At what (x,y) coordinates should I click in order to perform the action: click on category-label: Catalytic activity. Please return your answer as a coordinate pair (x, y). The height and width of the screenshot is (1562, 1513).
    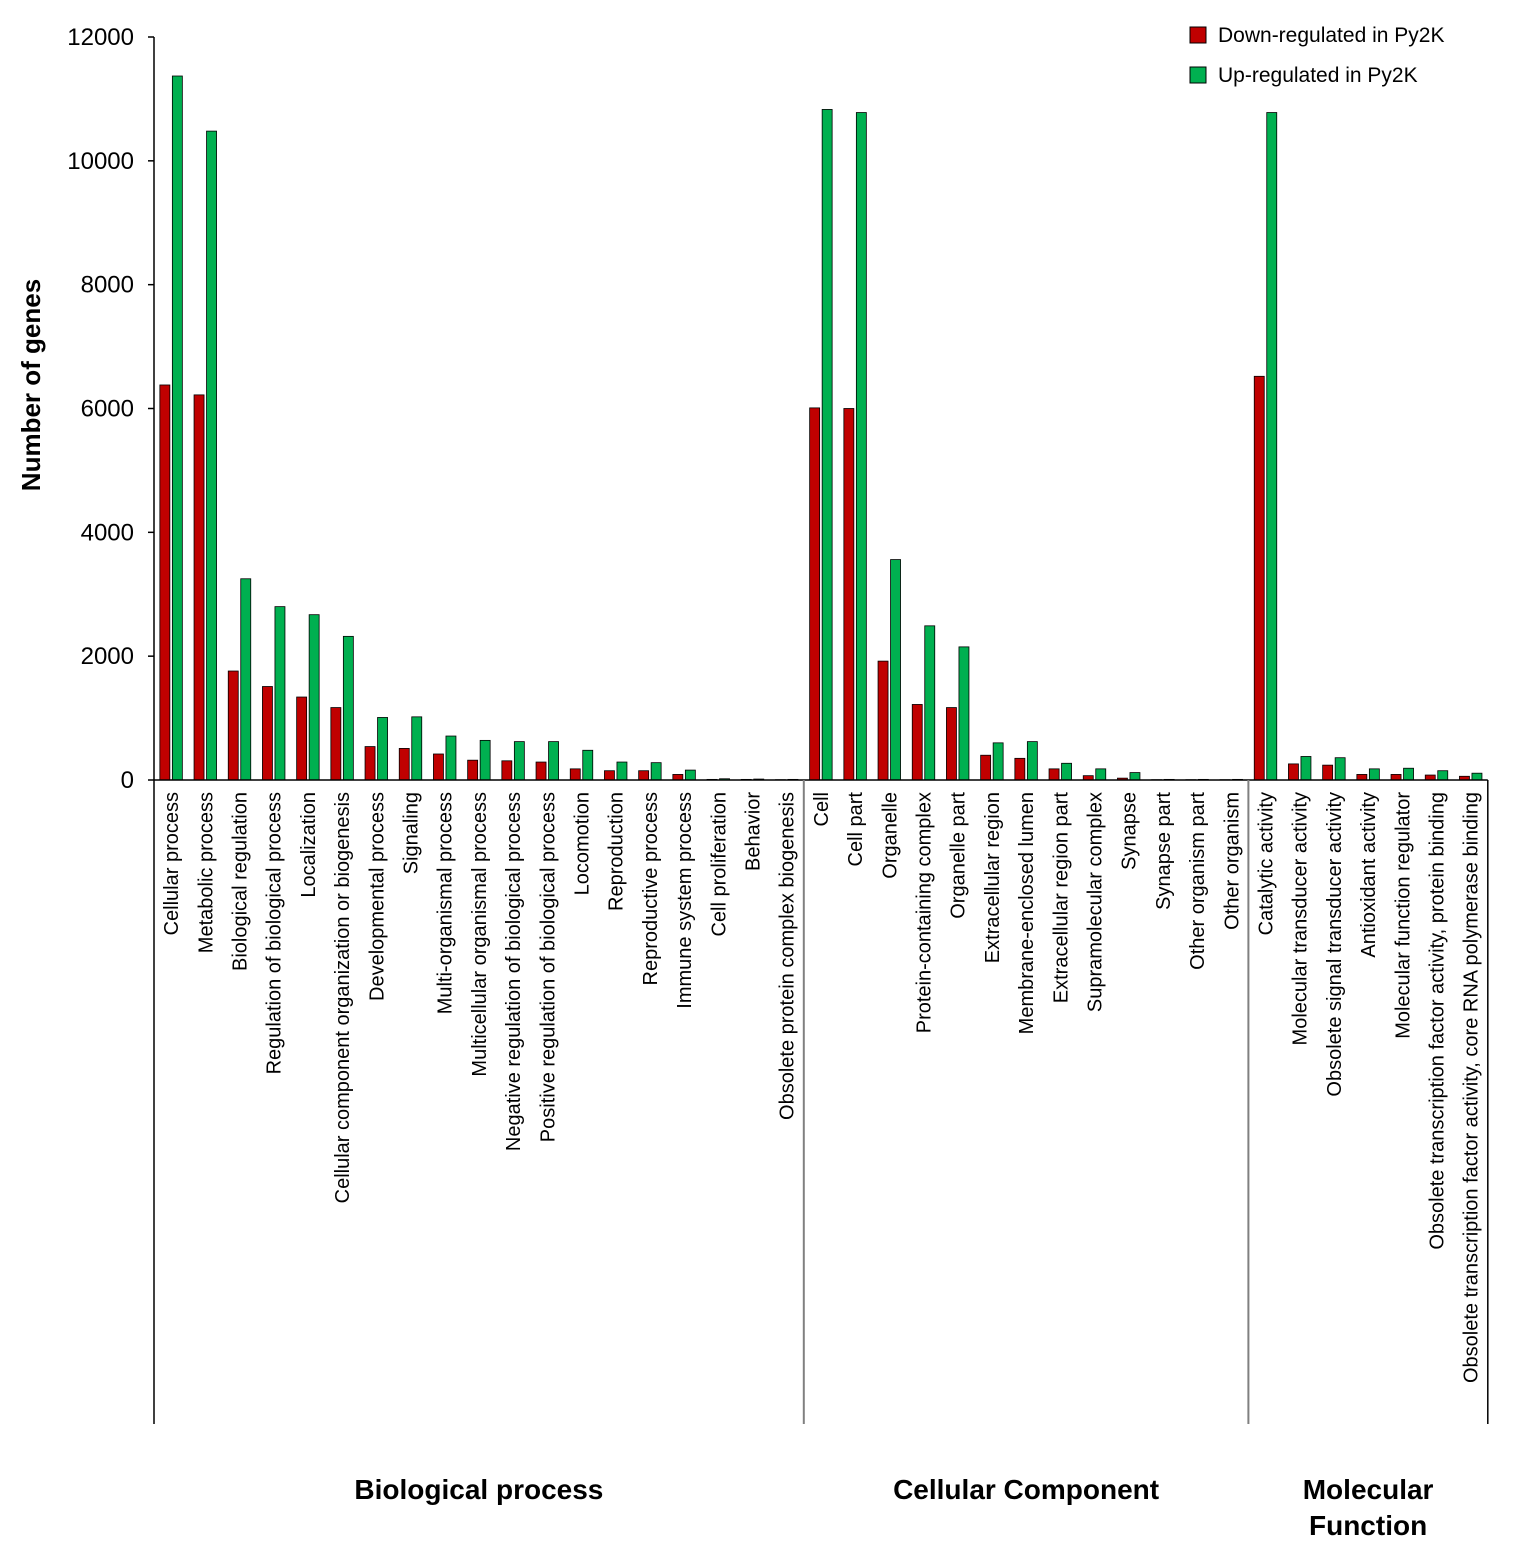
    Looking at the image, I should click on (1267, 863).